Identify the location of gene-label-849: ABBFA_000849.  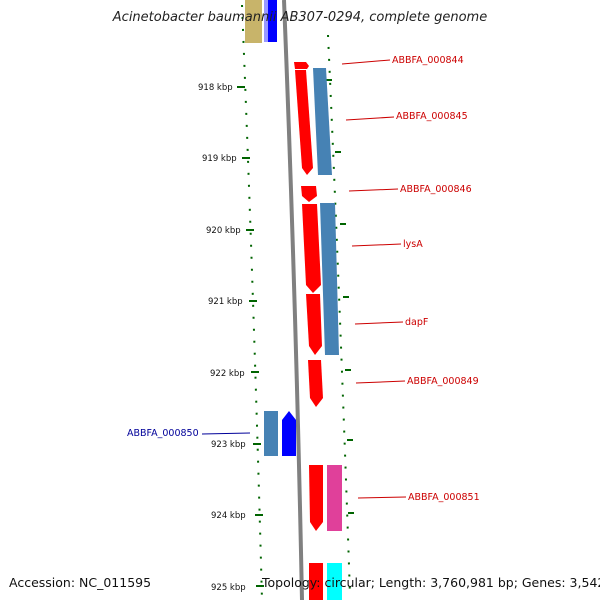
(443, 381).